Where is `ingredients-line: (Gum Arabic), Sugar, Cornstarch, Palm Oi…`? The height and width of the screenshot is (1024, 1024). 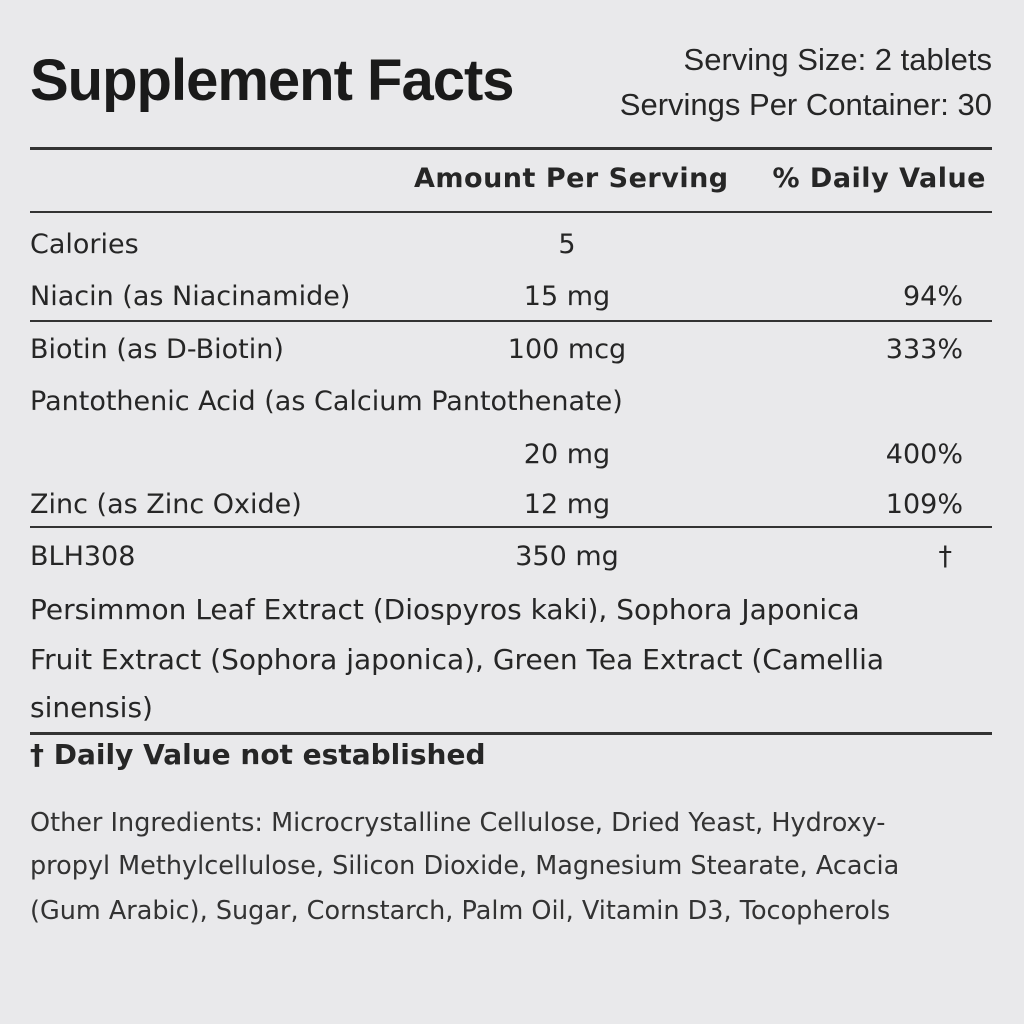
ingredients-line: (Gum Arabic), Sugar, Cornstarch, Palm Oi… is located at coordinates (460, 911).